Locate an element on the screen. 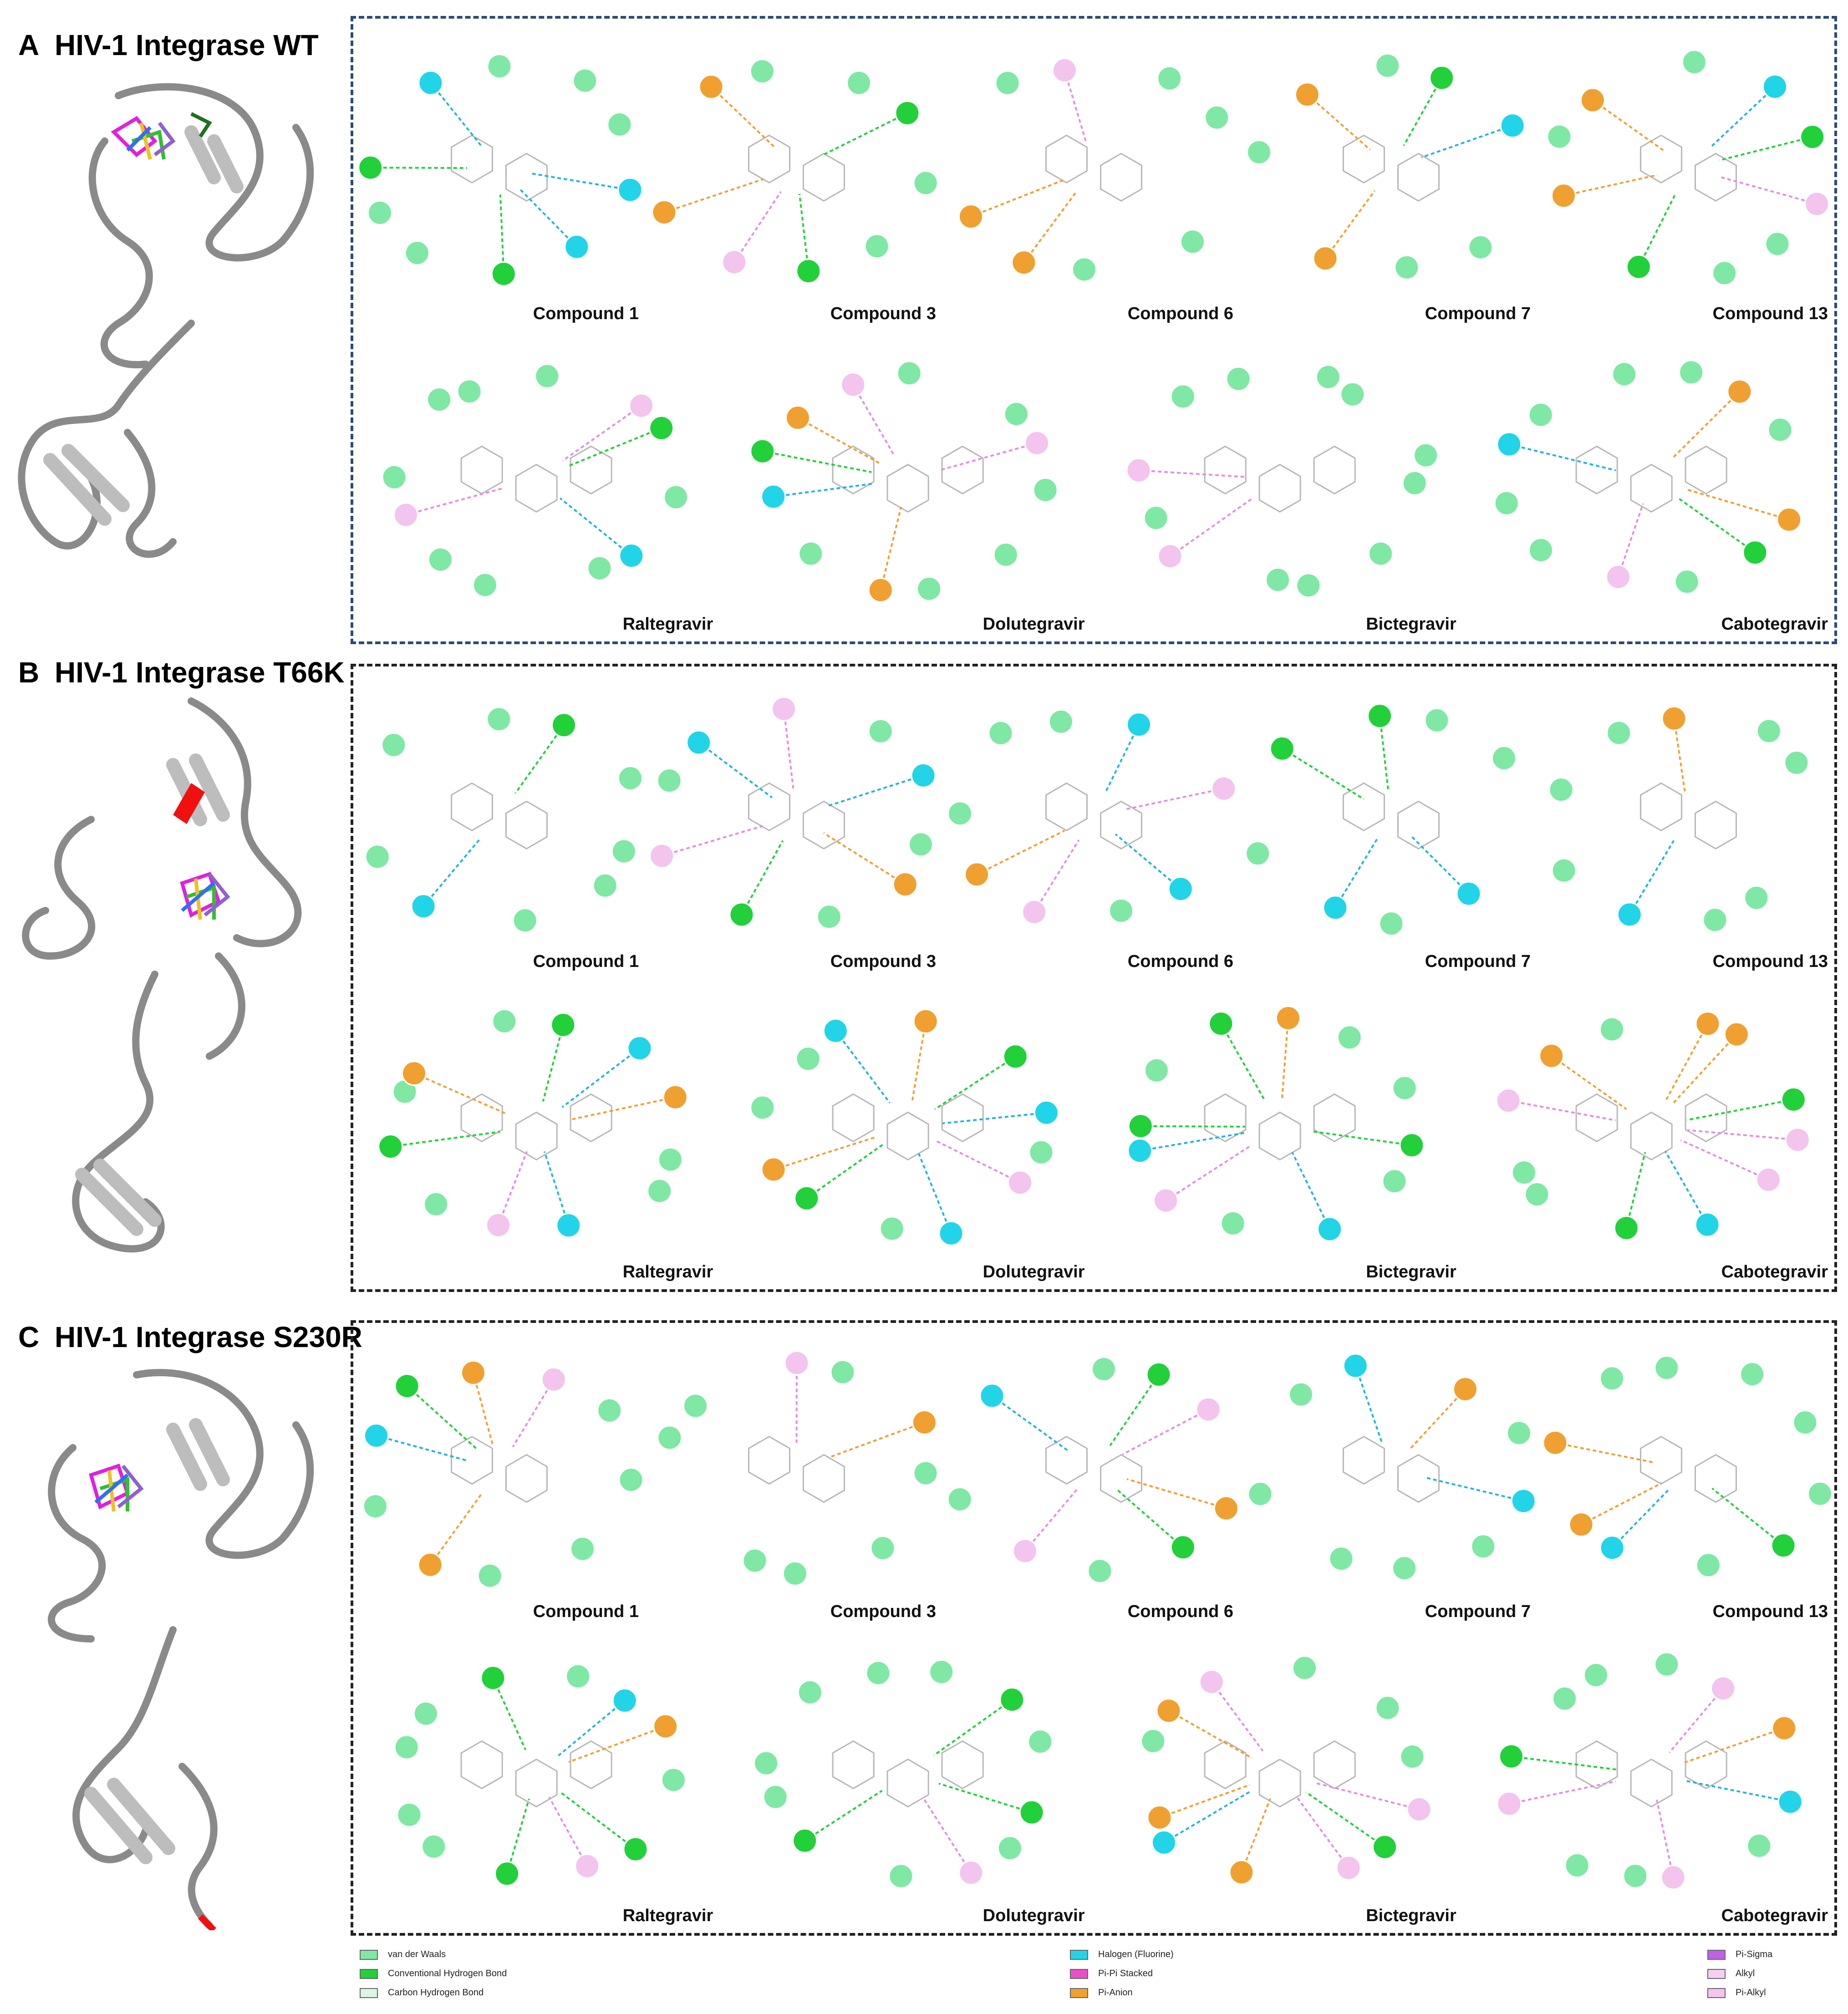 The width and height of the screenshot is (1848, 2014). legend-swatch-pialkyl is located at coordinates (1716, 1993).